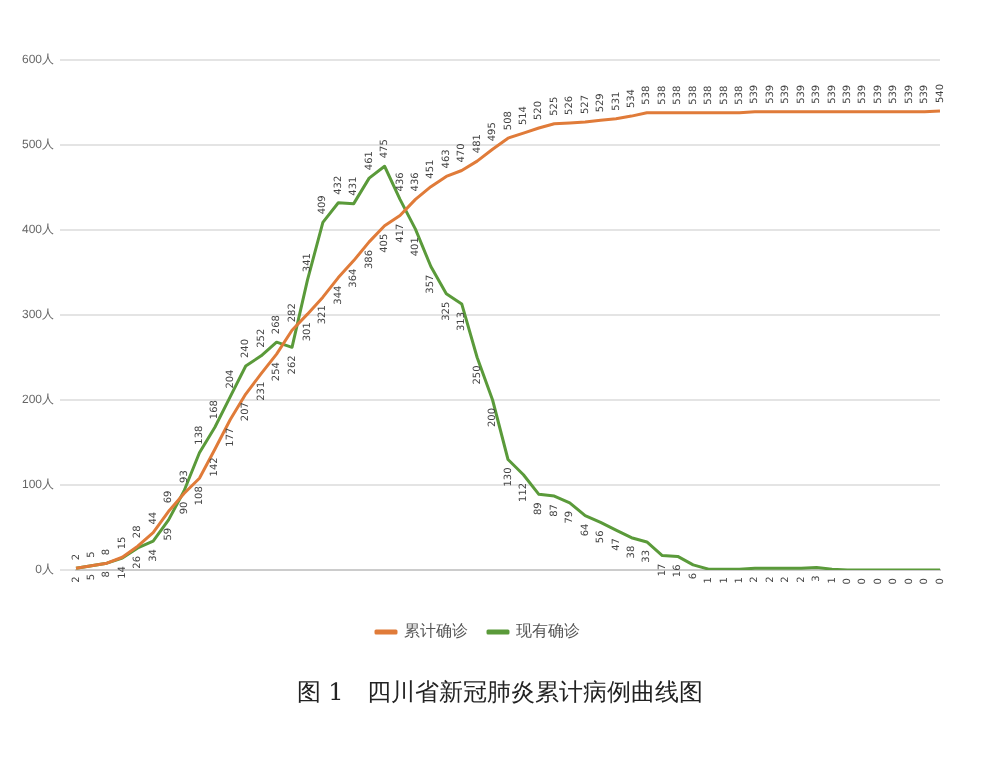  What do you see at coordinates (548, 631) in the screenshot?
I see `legend-label: 现有确诊` at bounding box center [548, 631].